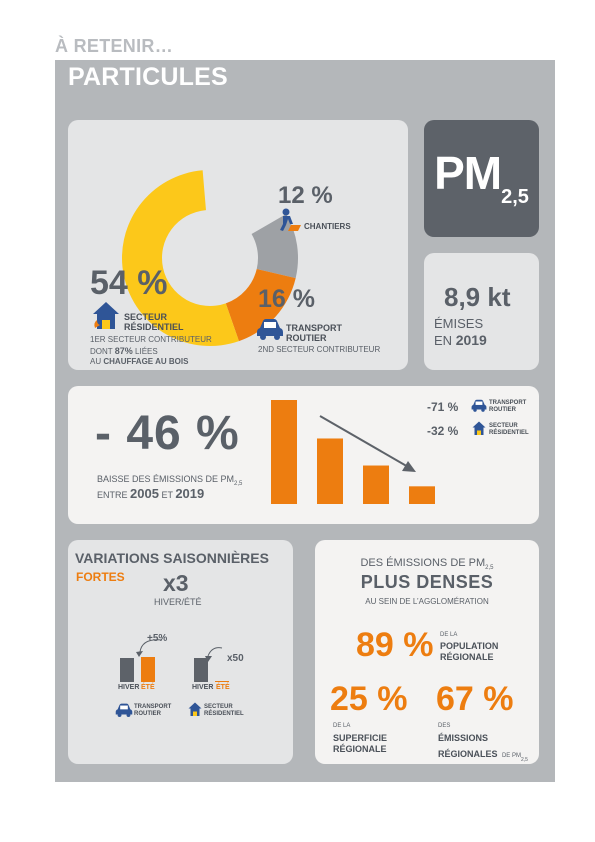 This screenshot has width=595, height=842. What do you see at coordinates (180, 652) in the screenshot?
I see `seasonal-card` at bounding box center [180, 652].